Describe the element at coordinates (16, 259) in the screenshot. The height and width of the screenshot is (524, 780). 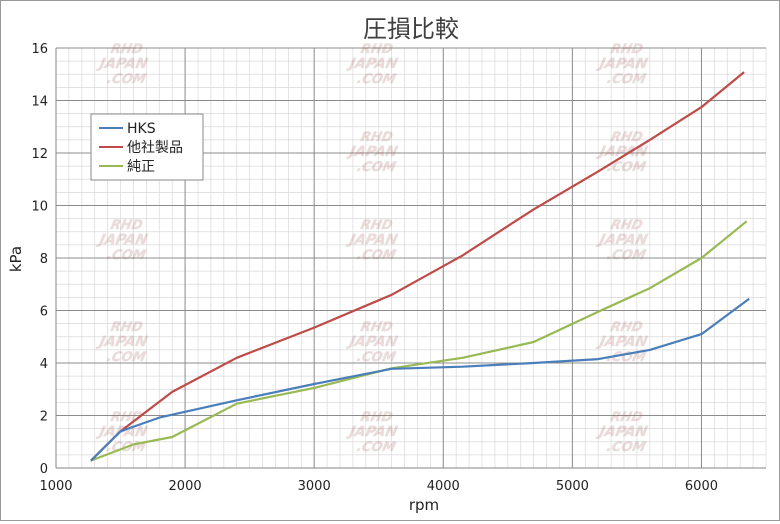
I see `y-axis-label: kPa` at that location.